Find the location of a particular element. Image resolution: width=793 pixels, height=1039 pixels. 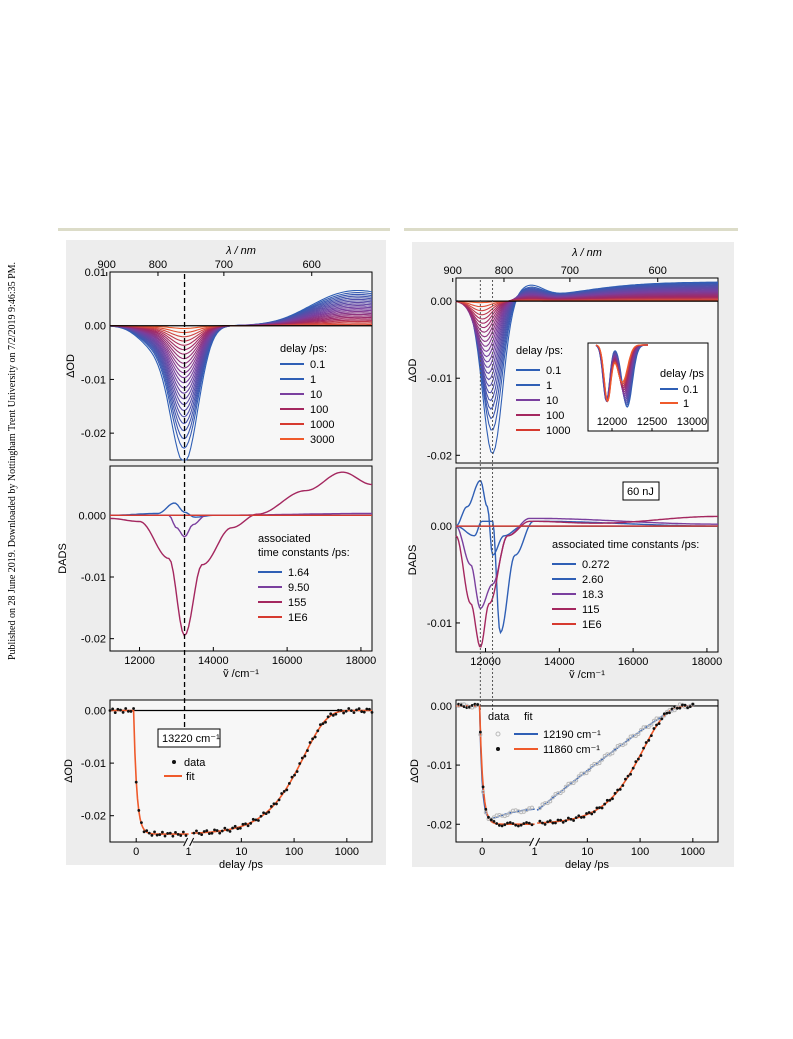

right-kin-xlabel: delay /ps is located at coordinates (587, 865).